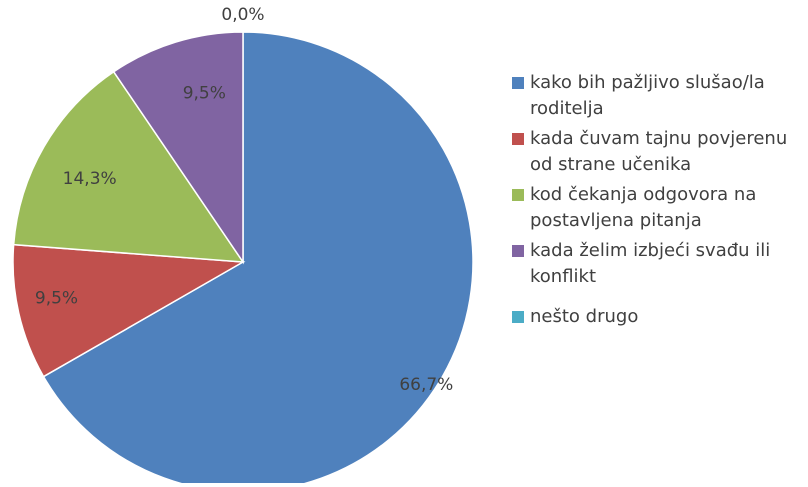 The image size is (808, 487). I want to click on legend-item-parent-listening: kako bih pažljivo slušao/la roditelja, so click(657, 96).